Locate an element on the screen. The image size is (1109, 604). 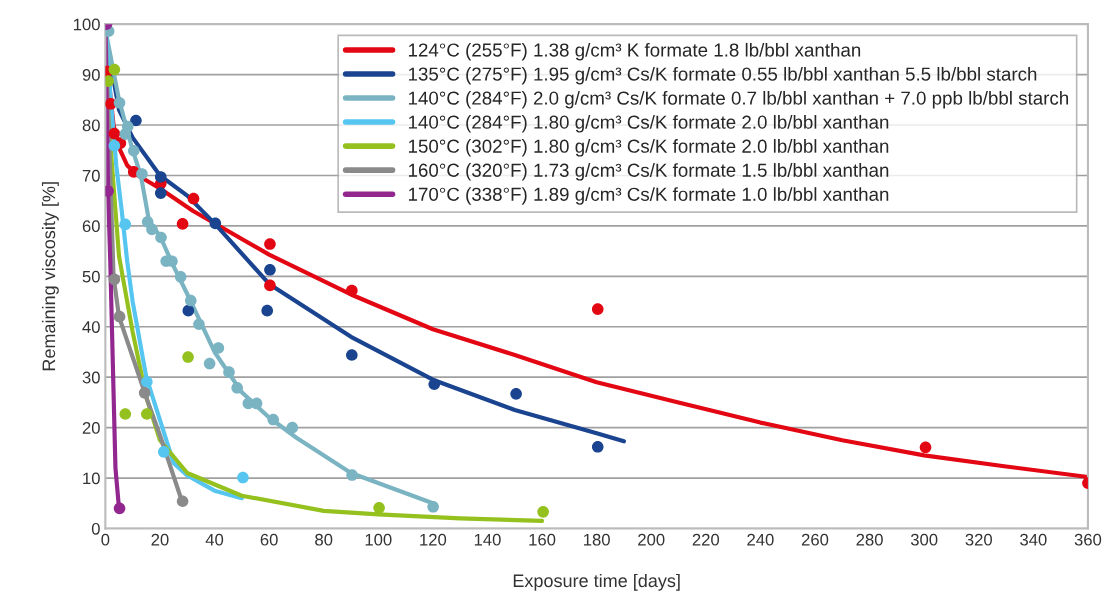
x-tick-label: 0 is located at coordinates (105, 539).